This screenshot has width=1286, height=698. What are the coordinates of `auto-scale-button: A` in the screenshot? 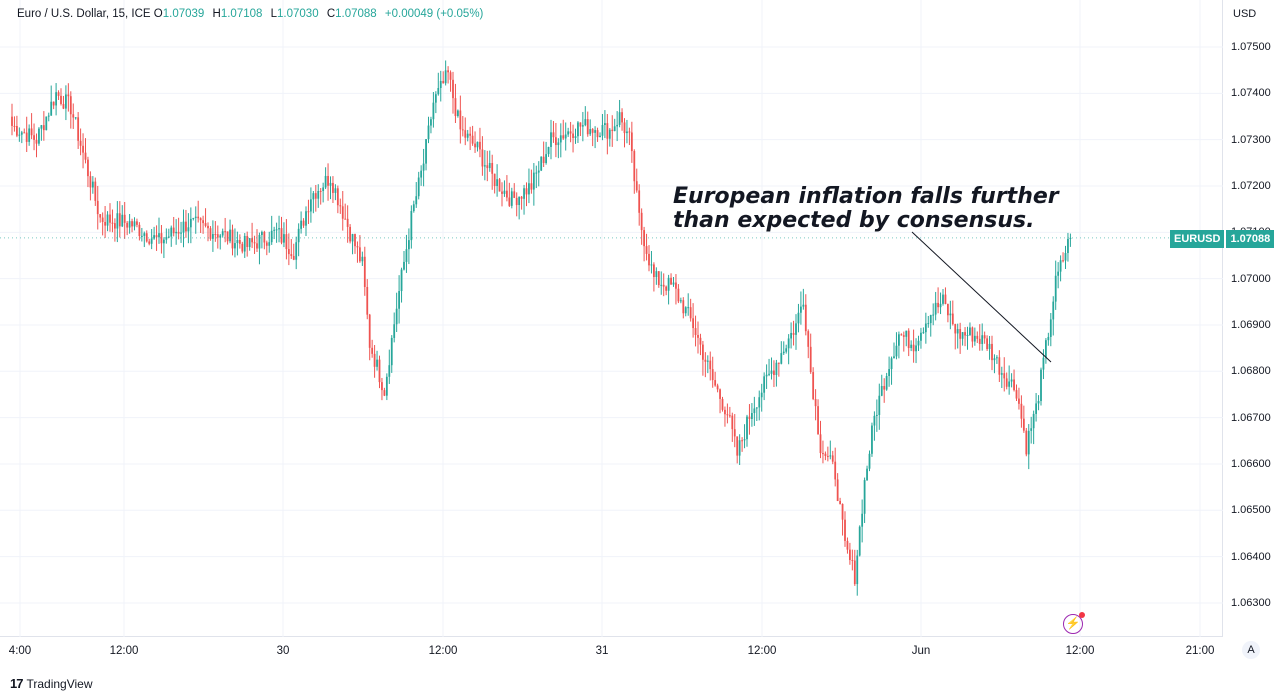 It's located at (1251, 650).